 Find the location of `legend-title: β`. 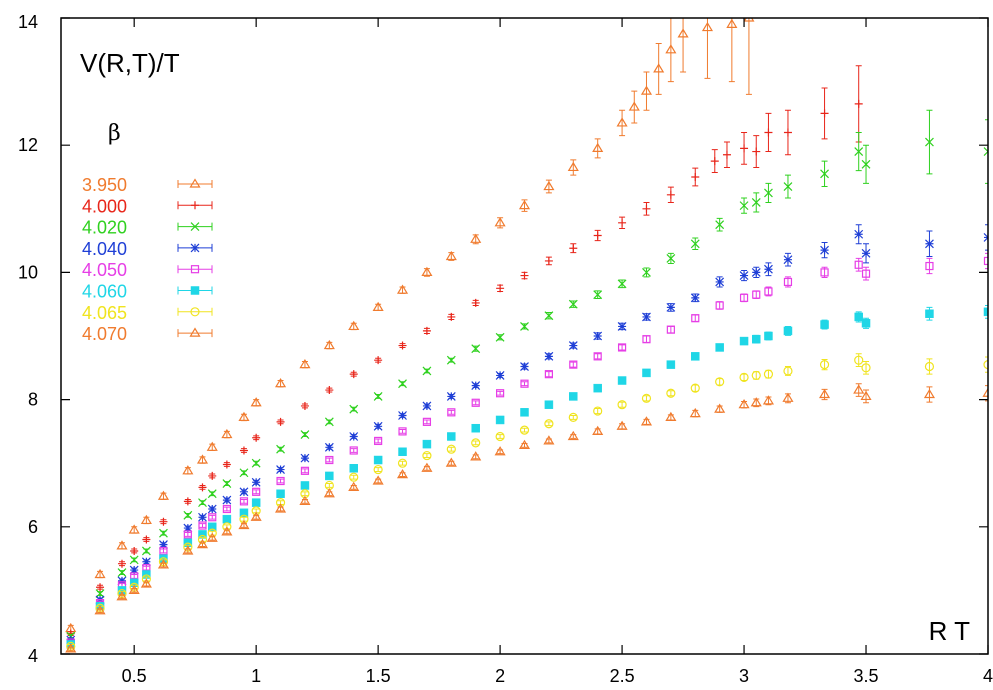

legend-title: β is located at coordinates (114, 133).